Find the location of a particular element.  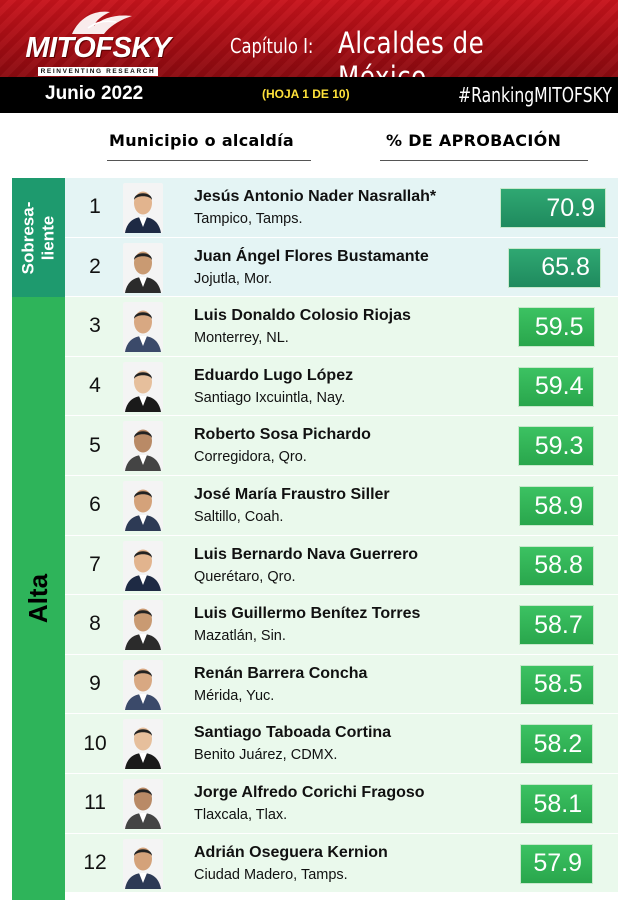

logo-wordmark: MITOFSKY is located at coordinates (98, 48).